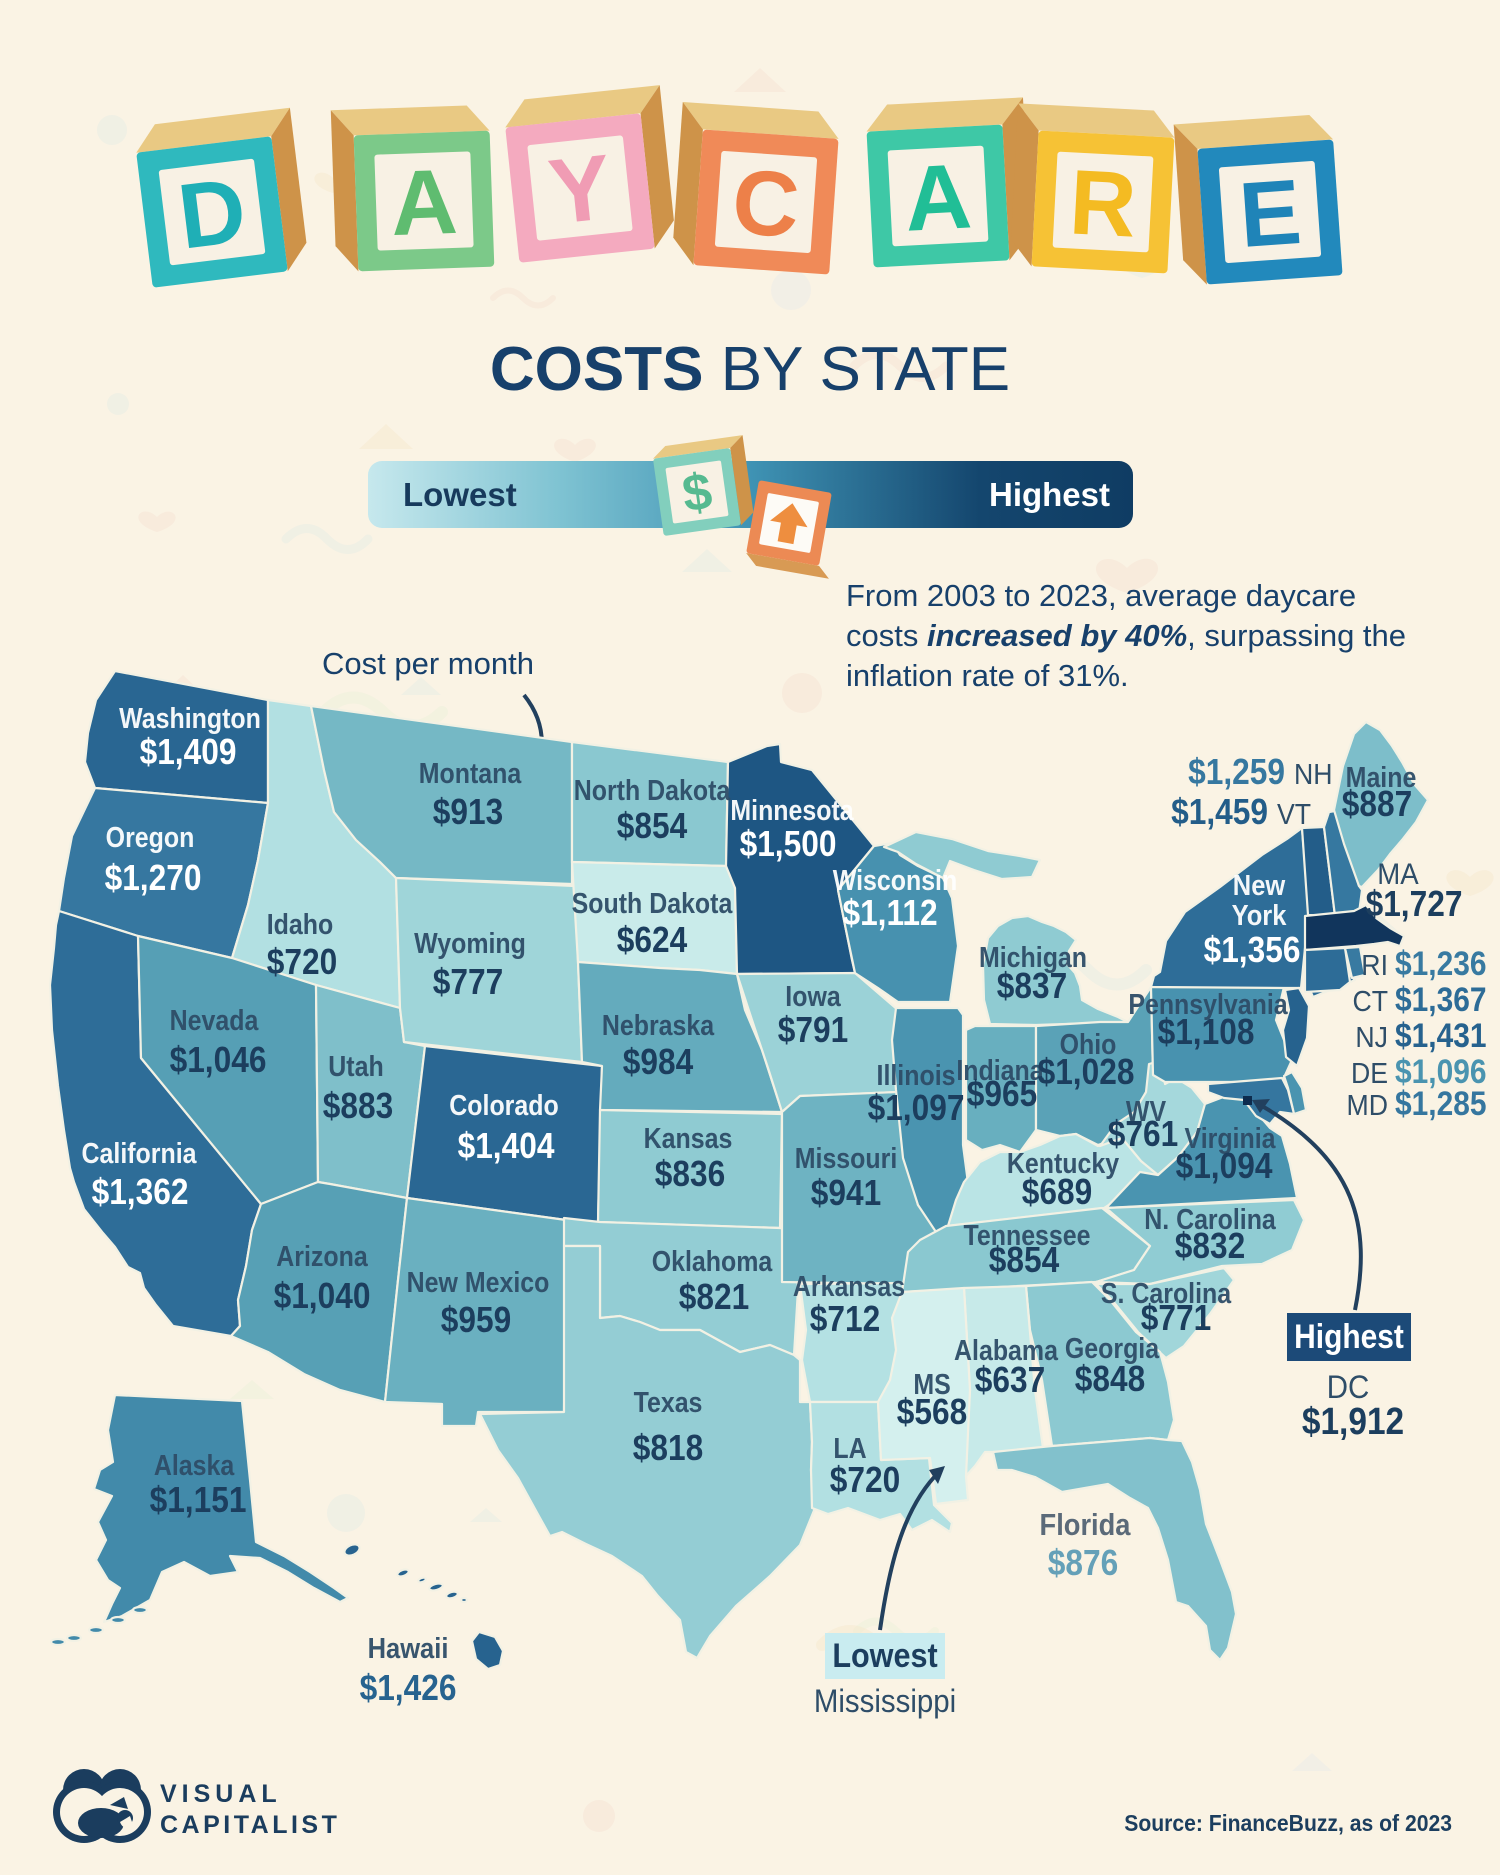  Describe the element at coordinates (300, 924) in the screenshot. I see `svg-text: Idaho` at that location.